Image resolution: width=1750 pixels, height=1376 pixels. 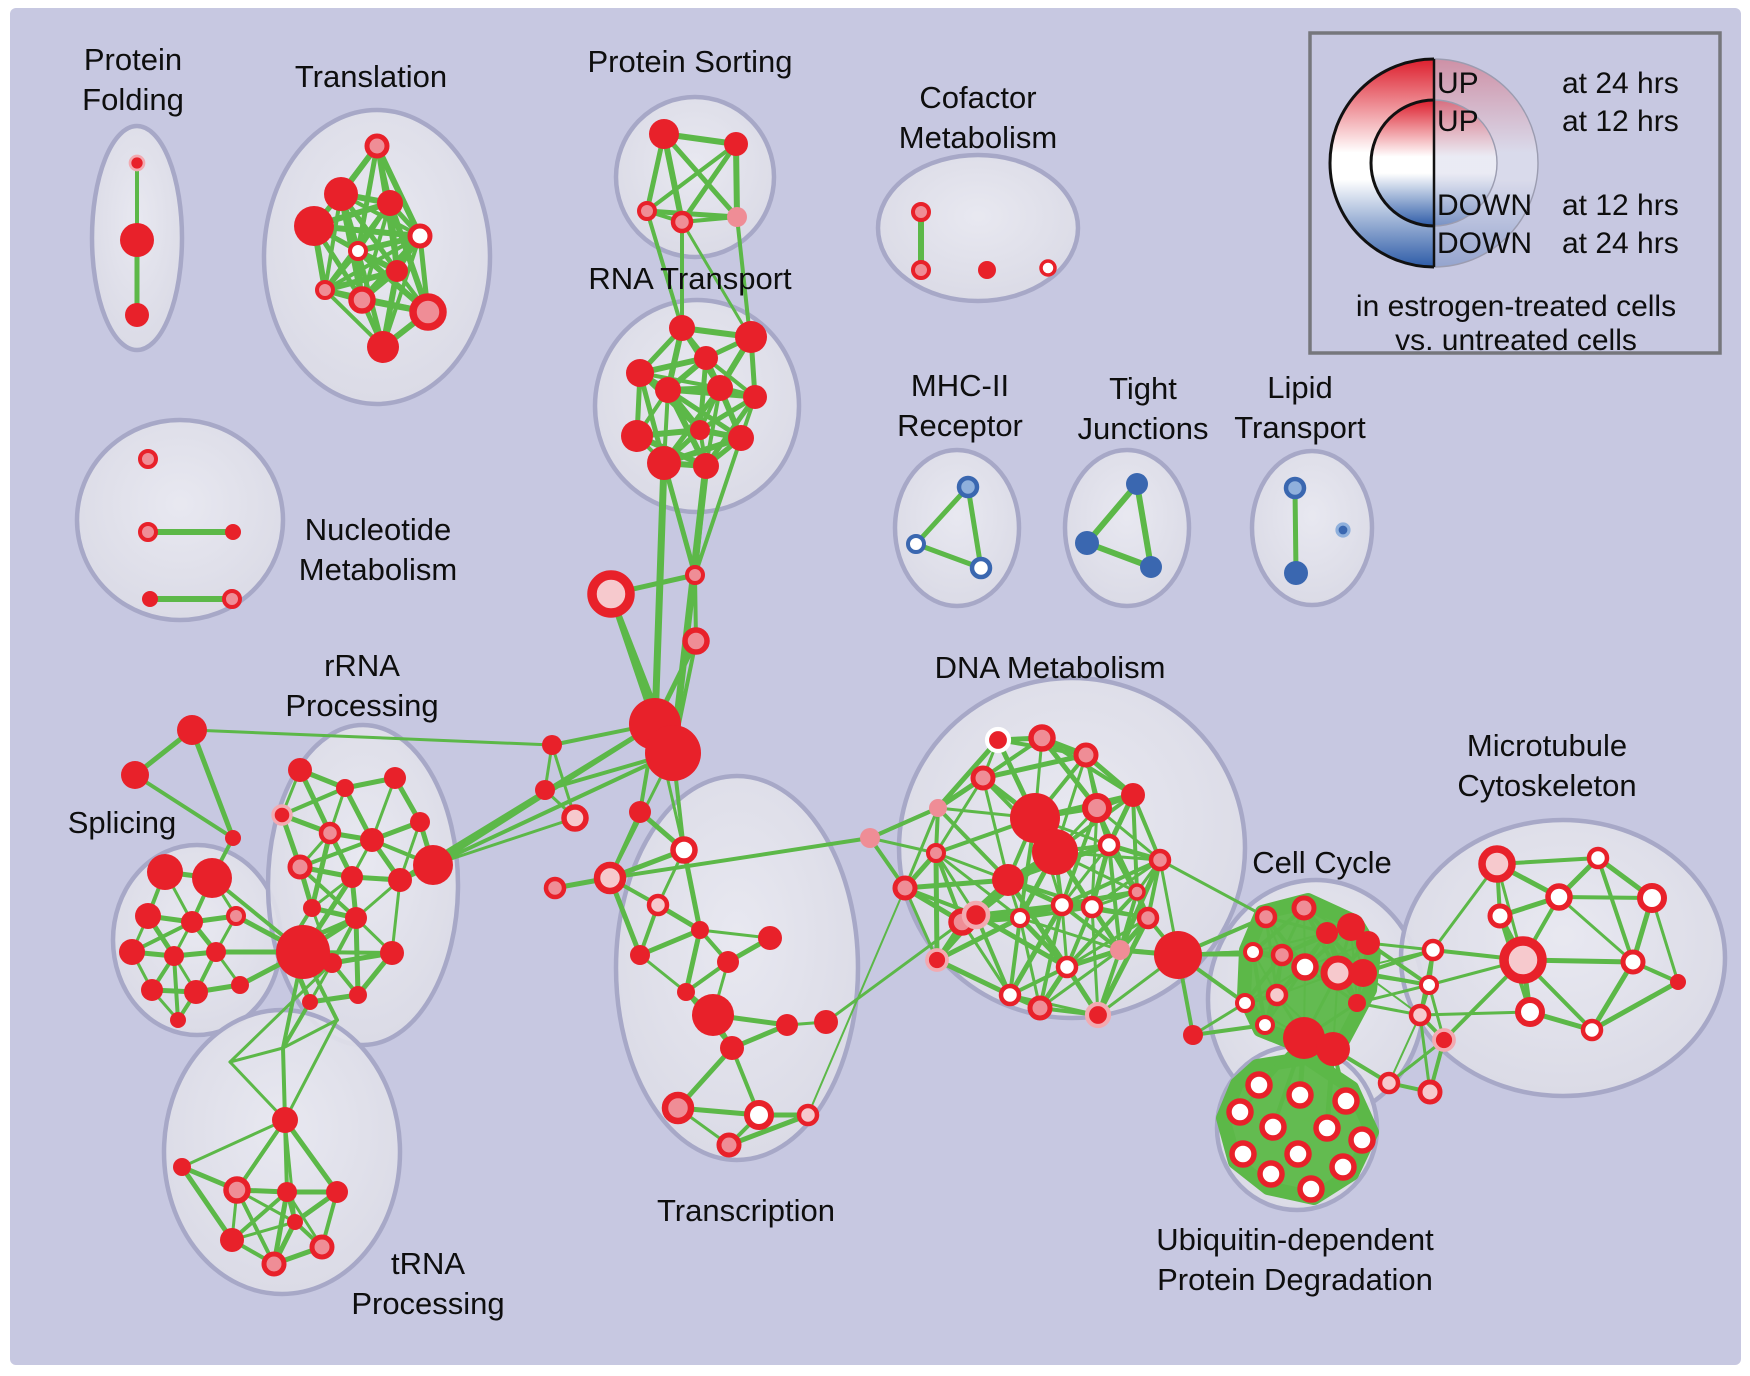 I want to click on legend-outer-arc, so click(x=1381, y=163).